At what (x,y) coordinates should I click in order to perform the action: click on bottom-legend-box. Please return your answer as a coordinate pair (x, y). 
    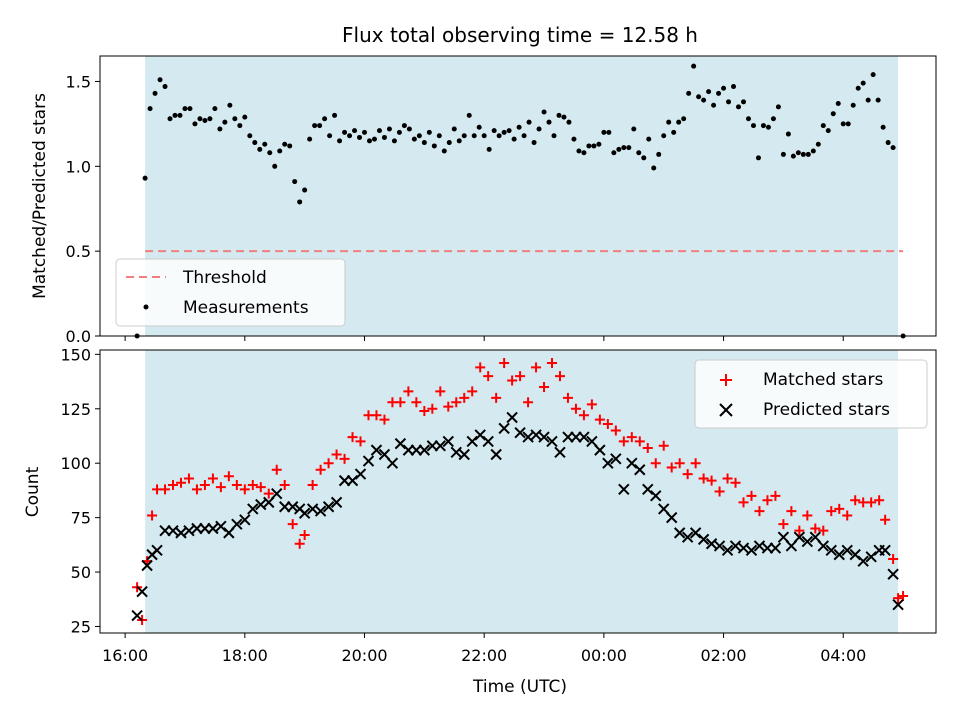
    Looking at the image, I should click on (811, 394).